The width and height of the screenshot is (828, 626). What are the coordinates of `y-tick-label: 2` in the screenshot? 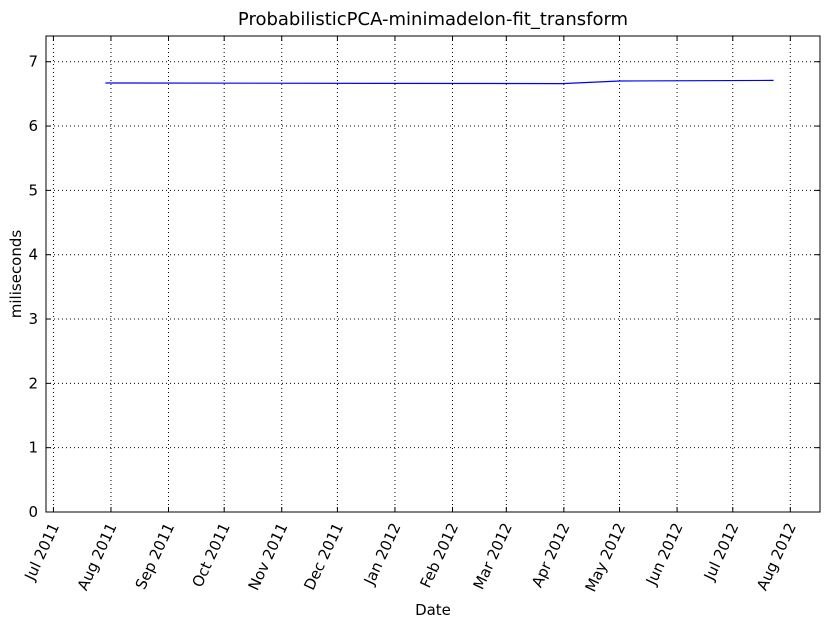 It's located at (33, 383).